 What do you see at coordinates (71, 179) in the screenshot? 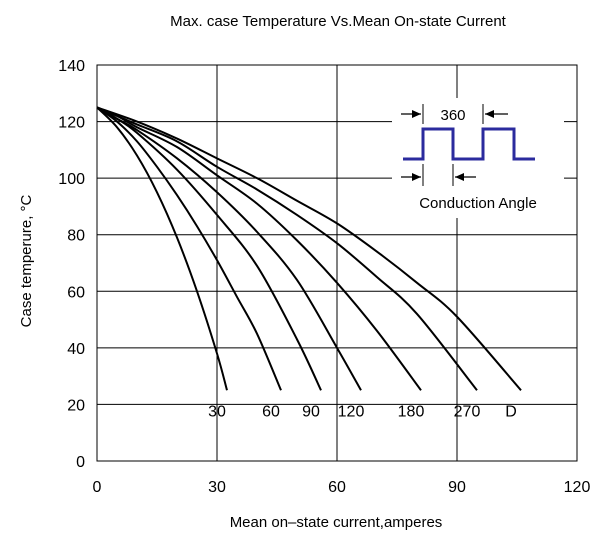
I see `y-tick-label: 100` at bounding box center [71, 179].